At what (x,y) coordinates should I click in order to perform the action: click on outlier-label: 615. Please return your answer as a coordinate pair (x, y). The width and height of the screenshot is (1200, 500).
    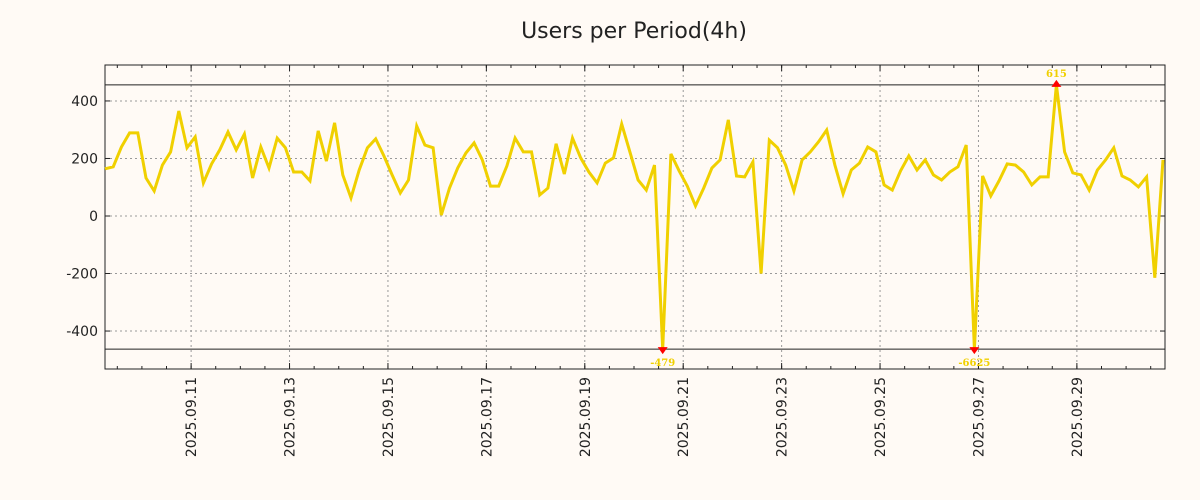
    Looking at the image, I should click on (1056, 74).